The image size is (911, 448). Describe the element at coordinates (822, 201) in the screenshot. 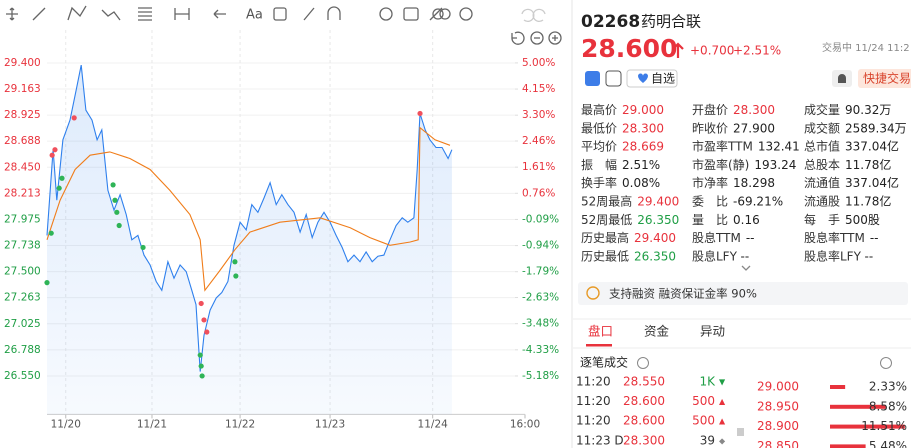

I see `stat-label: 流通股` at that location.